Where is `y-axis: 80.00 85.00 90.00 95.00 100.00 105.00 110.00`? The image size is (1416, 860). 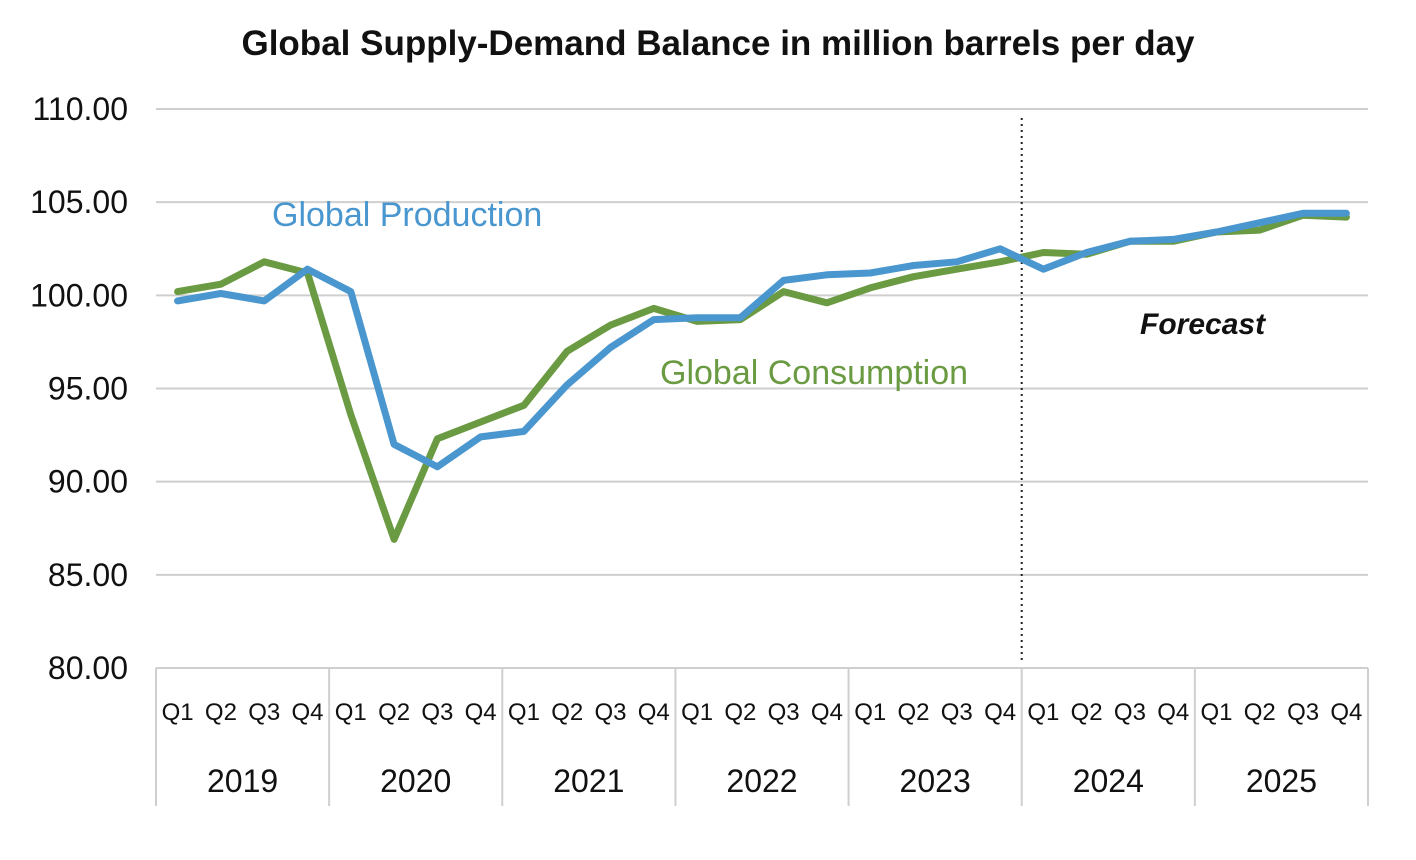
y-axis: 80.00 85.00 90.00 95.00 100.00 105.00 110.00 is located at coordinates (79, 388).